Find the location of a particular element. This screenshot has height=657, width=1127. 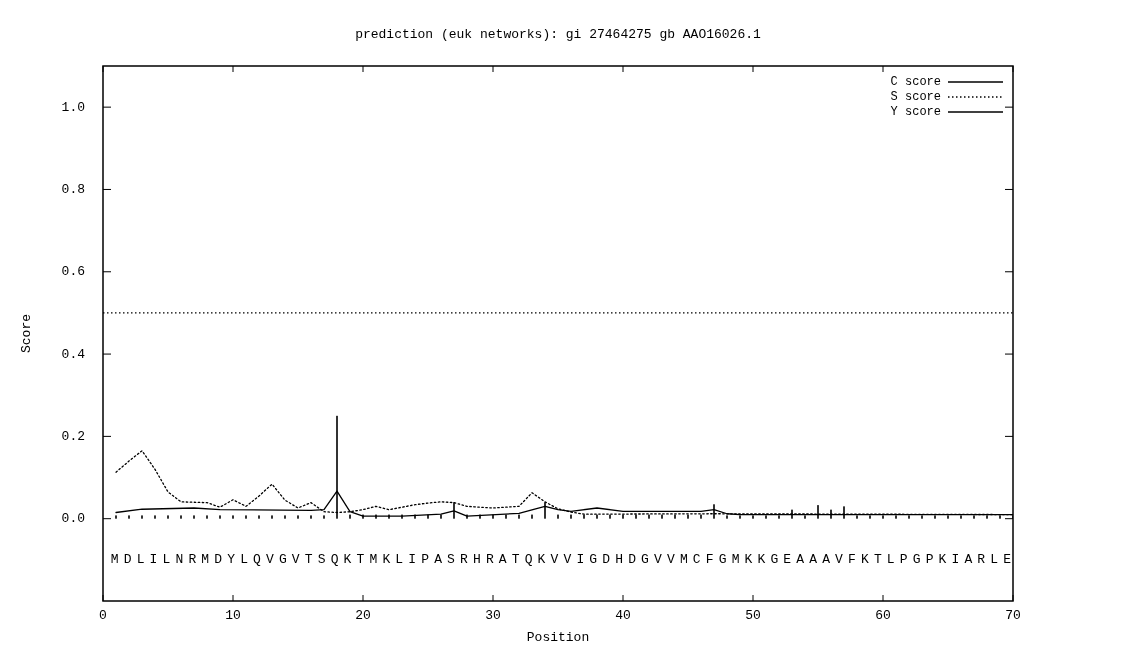

annotation: MDLILNRMDYLQVGVTSQKTMKLIPASRHRATQKVVIGDHDGVVMCFGMKKGEAAAVFKTLPGPKIARLE is located at coordinates (561, 560).